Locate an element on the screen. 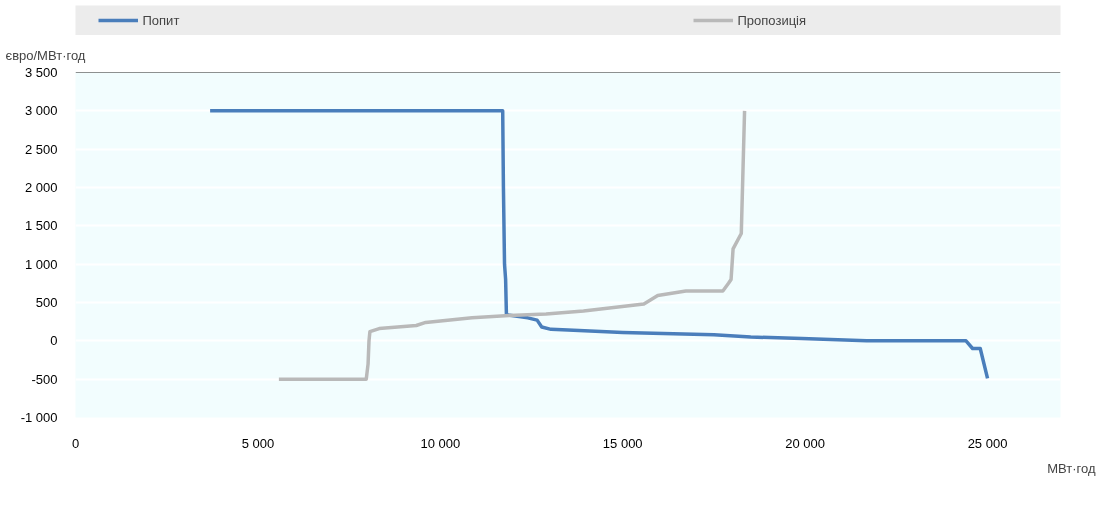 The image size is (1119, 522). x-tick-label: 15 000 is located at coordinates (622, 443).